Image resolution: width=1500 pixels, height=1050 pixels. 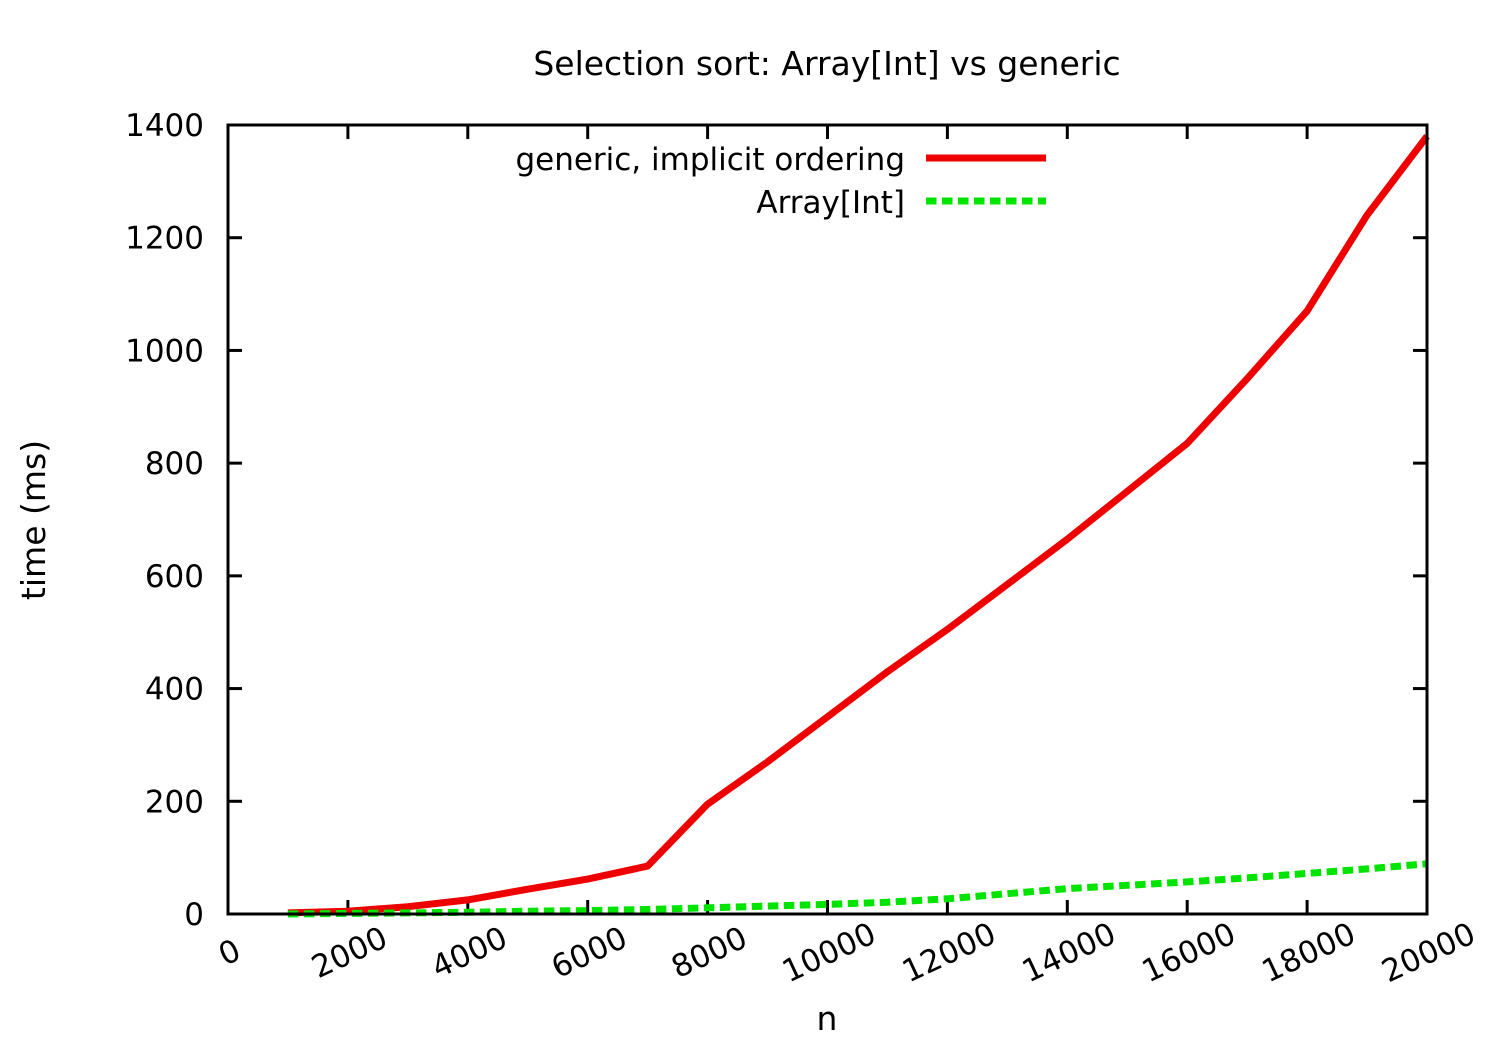 What do you see at coordinates (33, 520) in the screenshot?
I see `y-axis-title: time (ms)` at bounding box center [33, 520].